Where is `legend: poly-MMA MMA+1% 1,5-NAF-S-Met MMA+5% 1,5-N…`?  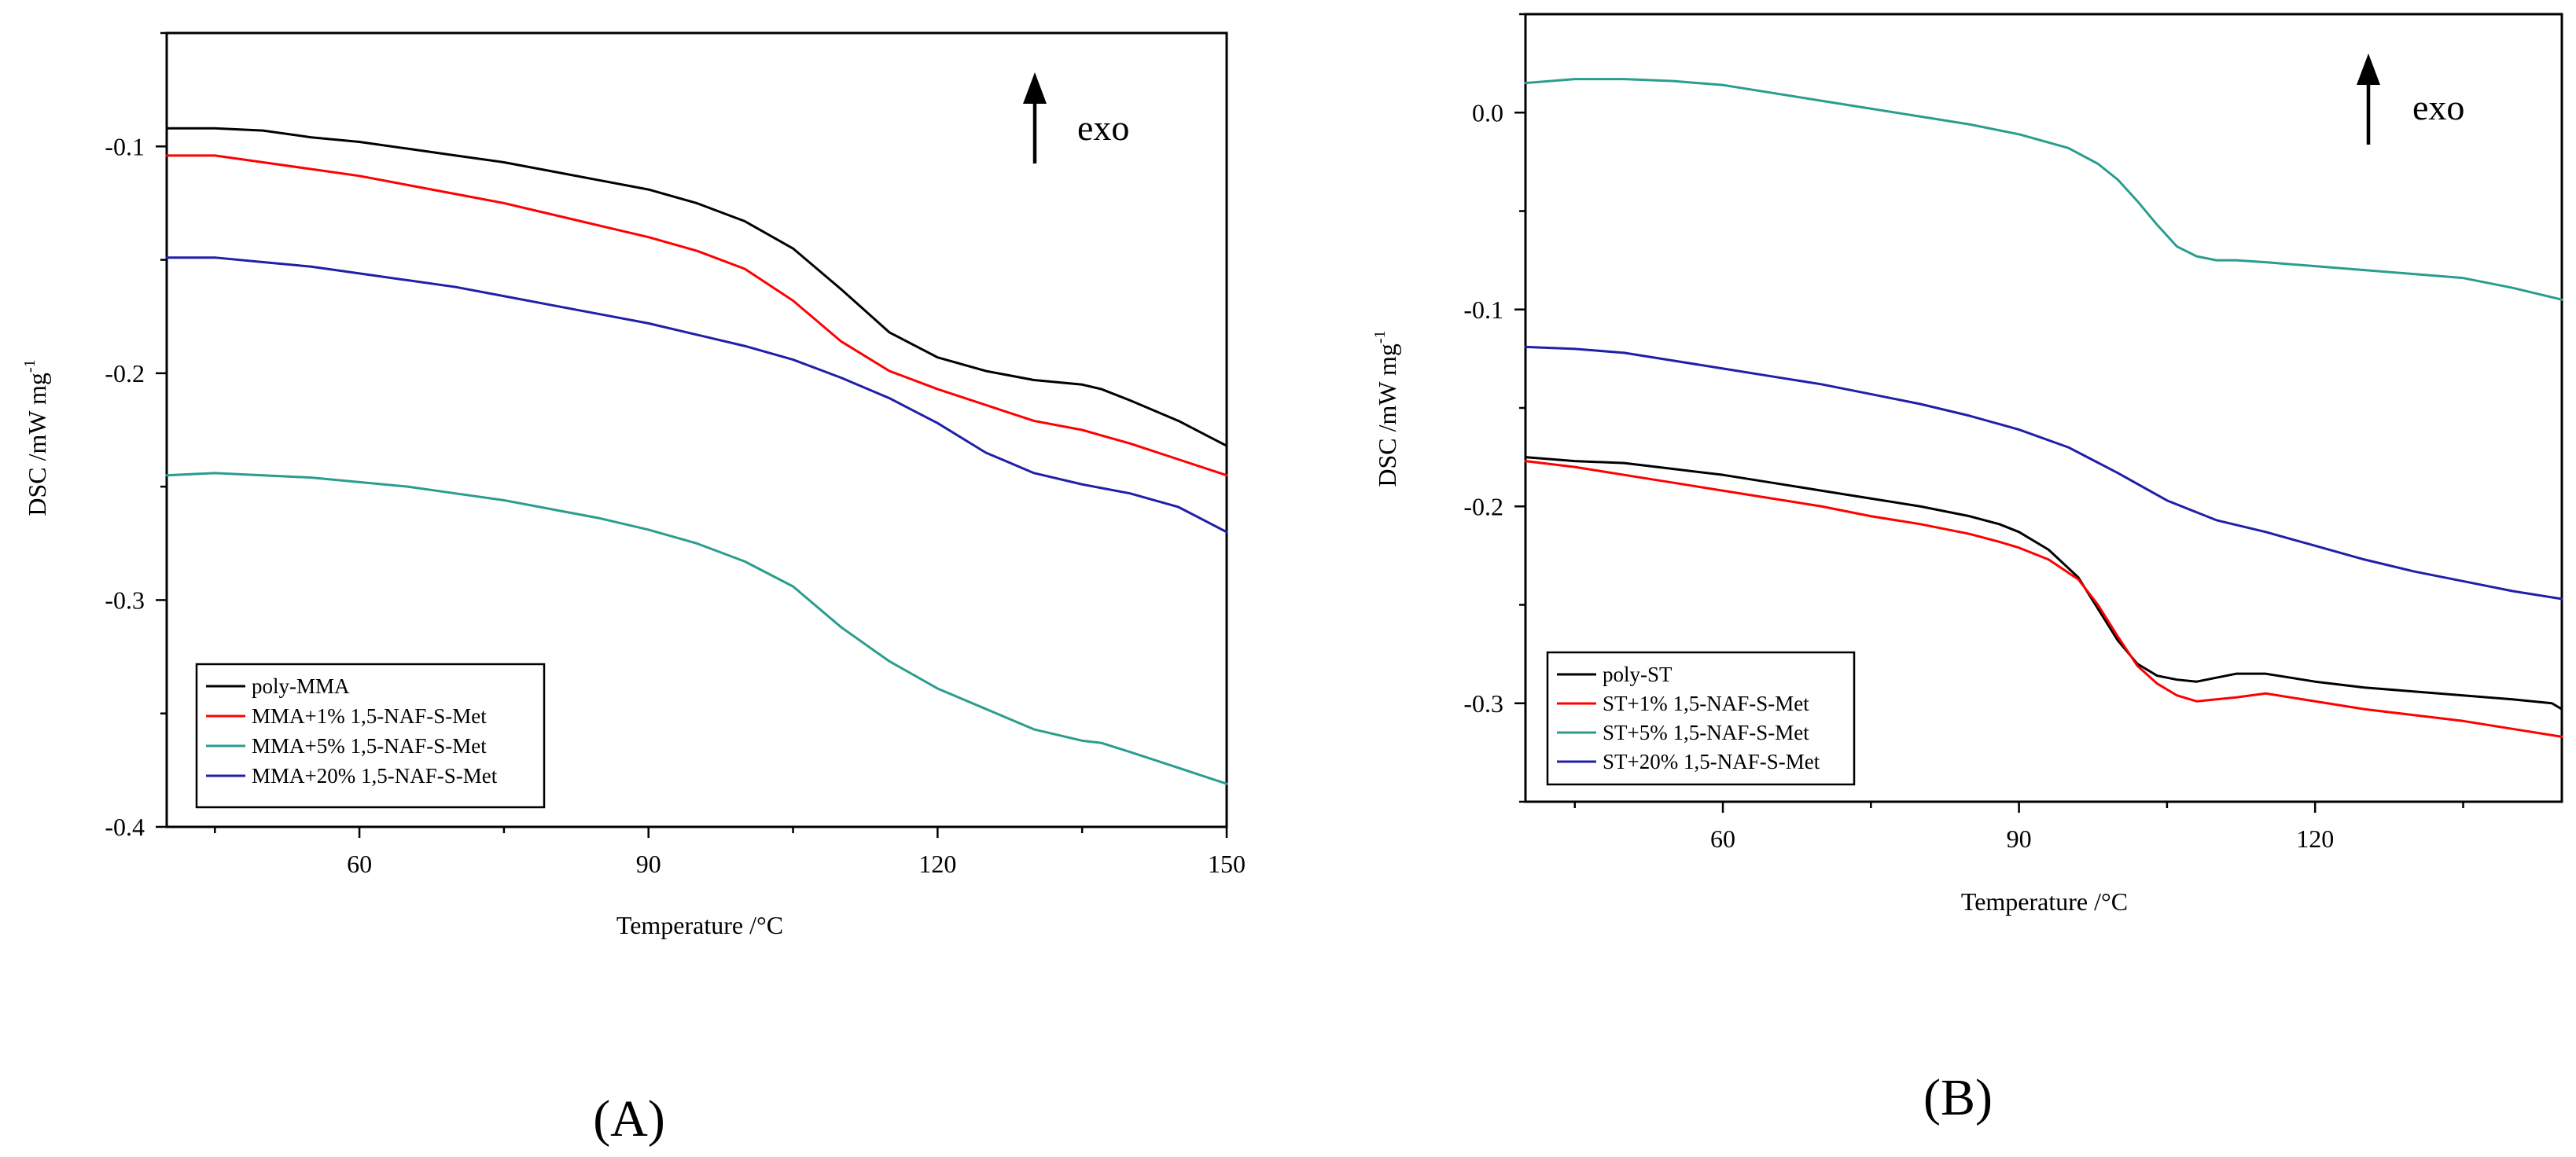 legend: poly-MMA MMA+1% 1,5-NAF-S-Met MMA+5% 1,5-N… is located at coordinates (370, 736).